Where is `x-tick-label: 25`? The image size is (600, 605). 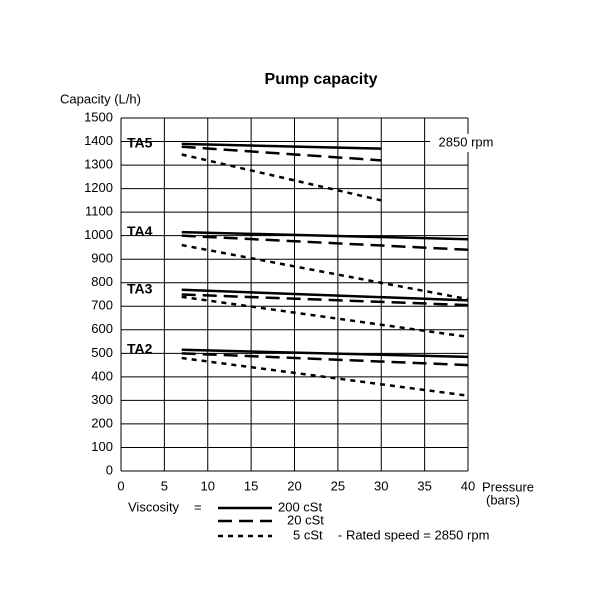 x-tick-label: 25 is located at coordinates (338, 485).